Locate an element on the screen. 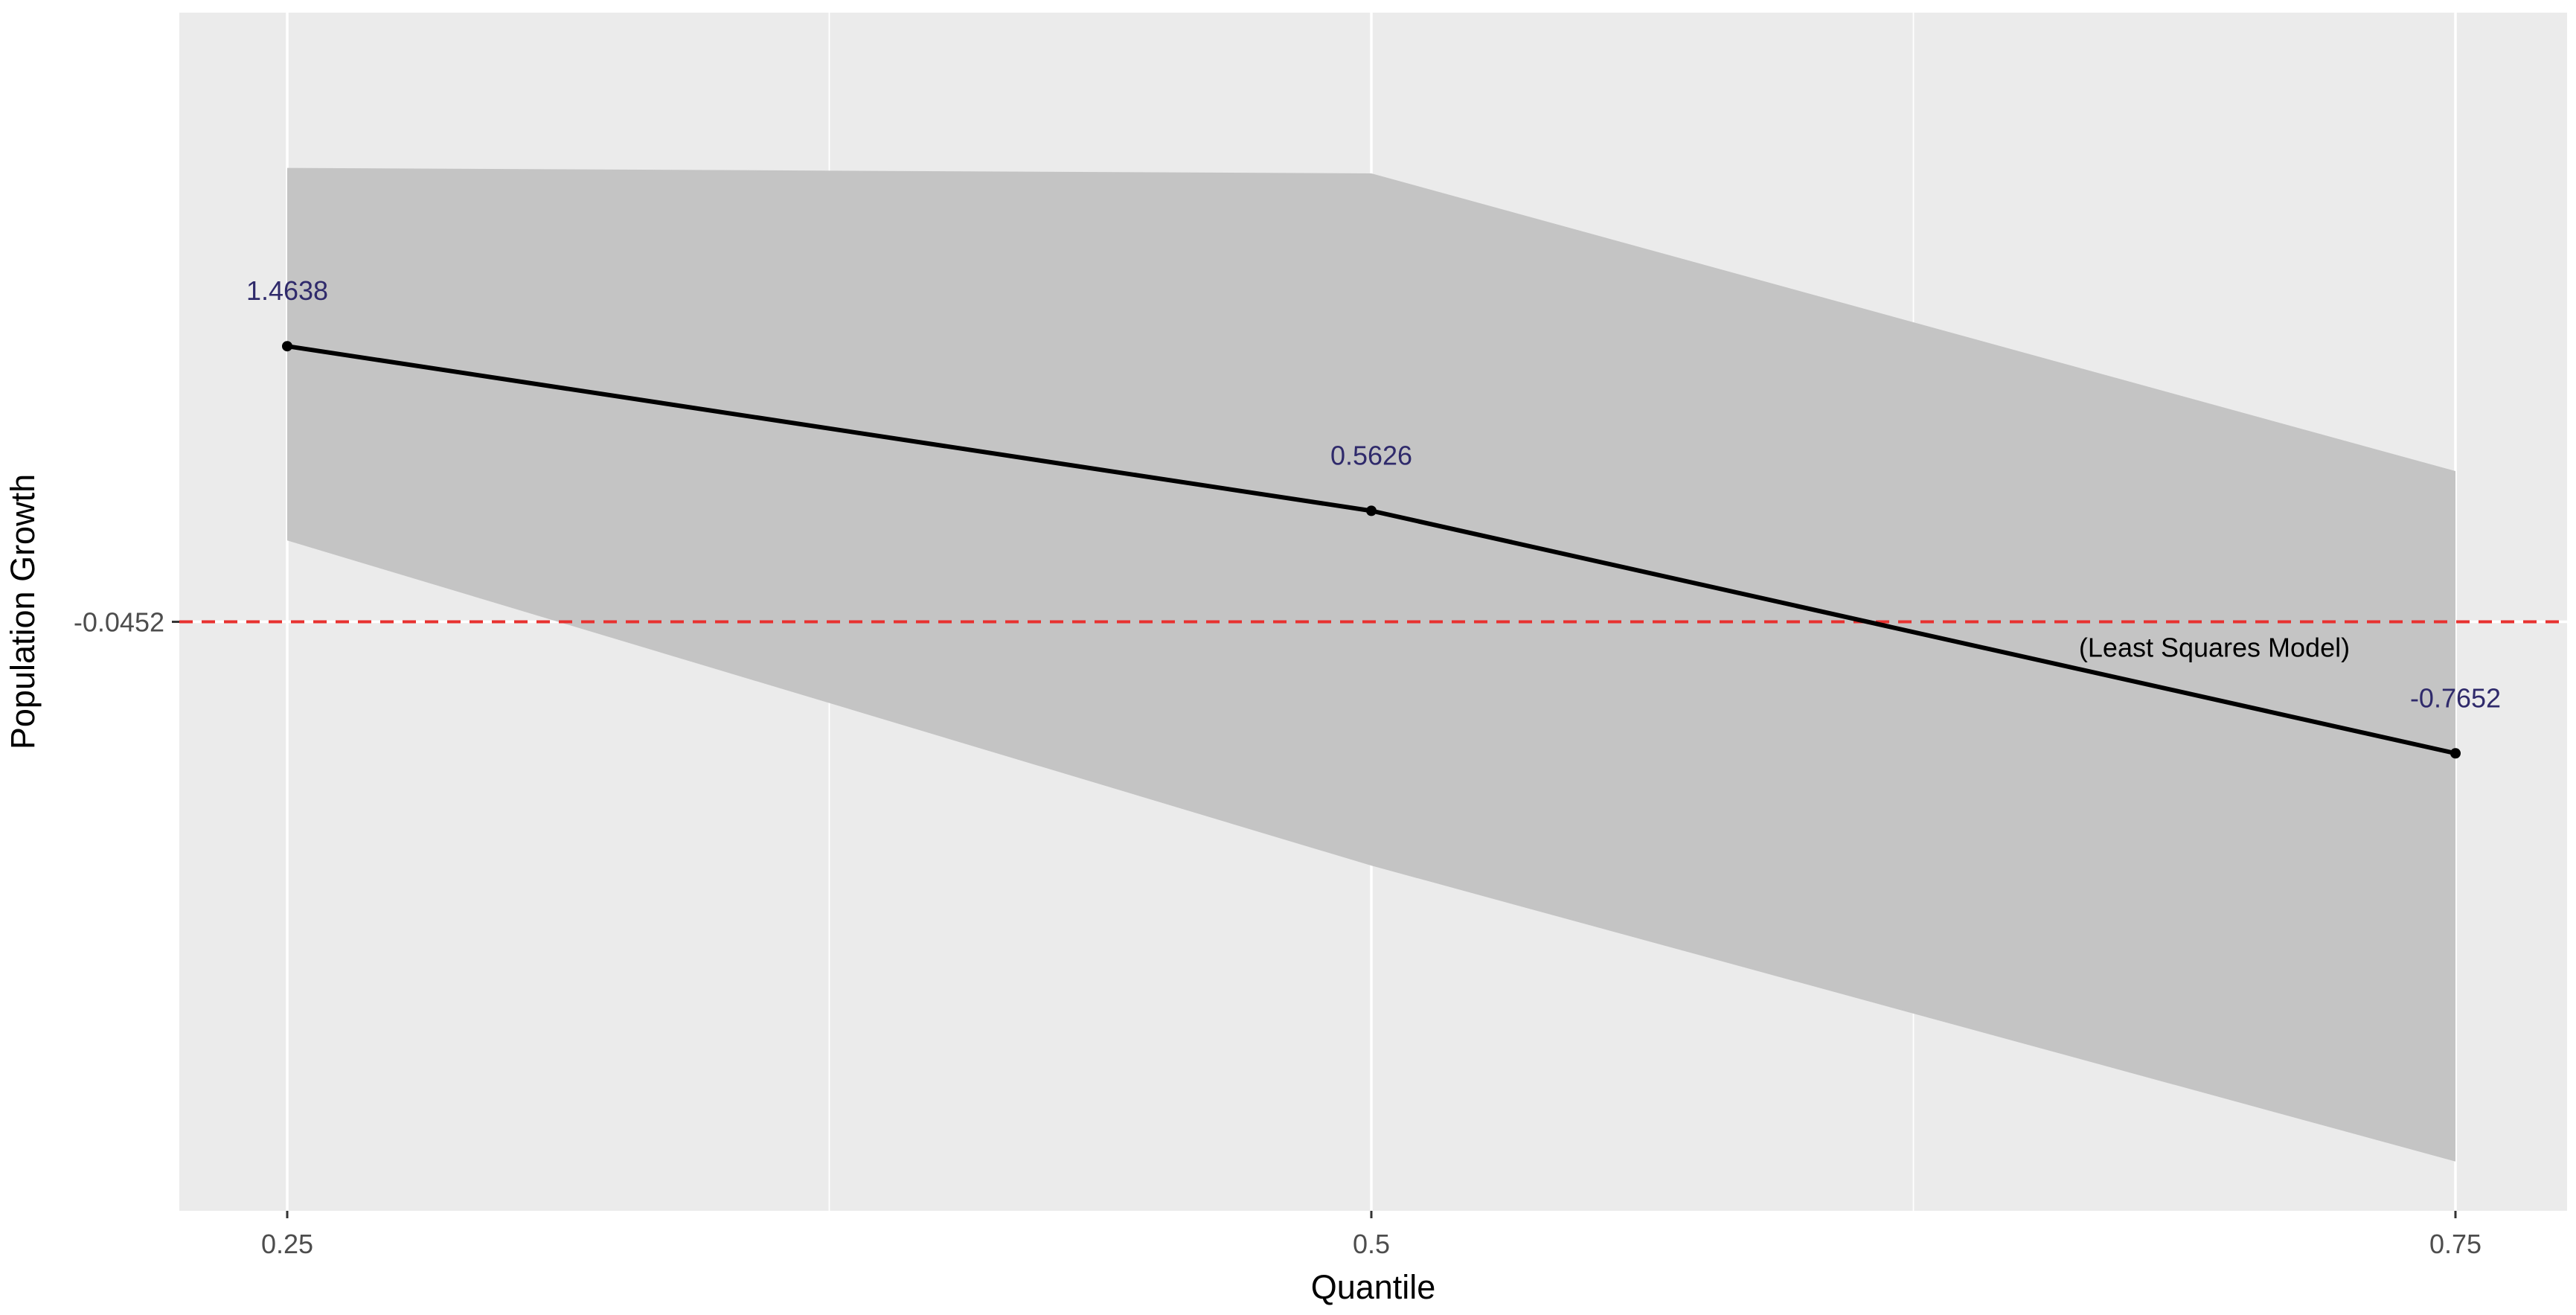 The image size is (2576, 1315). data-label: 0.5626 is located at coordinates (1371, 455).